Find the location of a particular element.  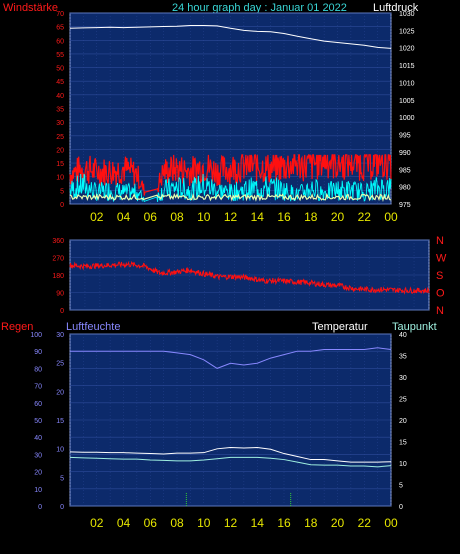

humidity-tick-label: 0 is located at coordinates (62, 507).